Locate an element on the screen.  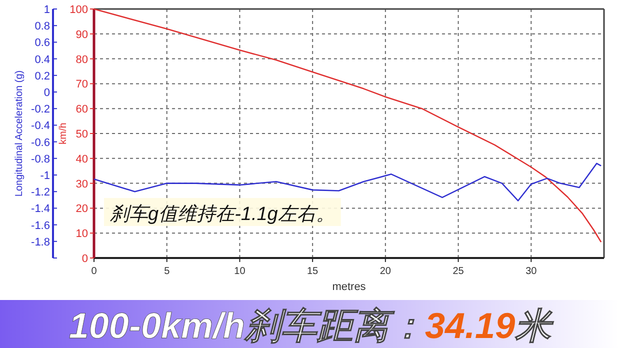
y-tick-label: 80 is located at coordinates (82, 60).